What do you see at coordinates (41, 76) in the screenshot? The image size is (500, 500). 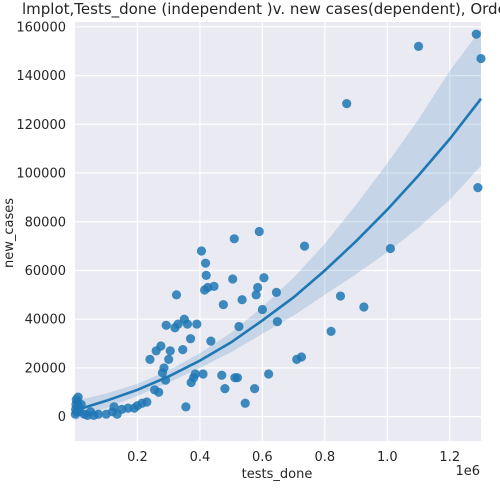 I see `y-tick-label: 140000` at bounding box center [41, 76].